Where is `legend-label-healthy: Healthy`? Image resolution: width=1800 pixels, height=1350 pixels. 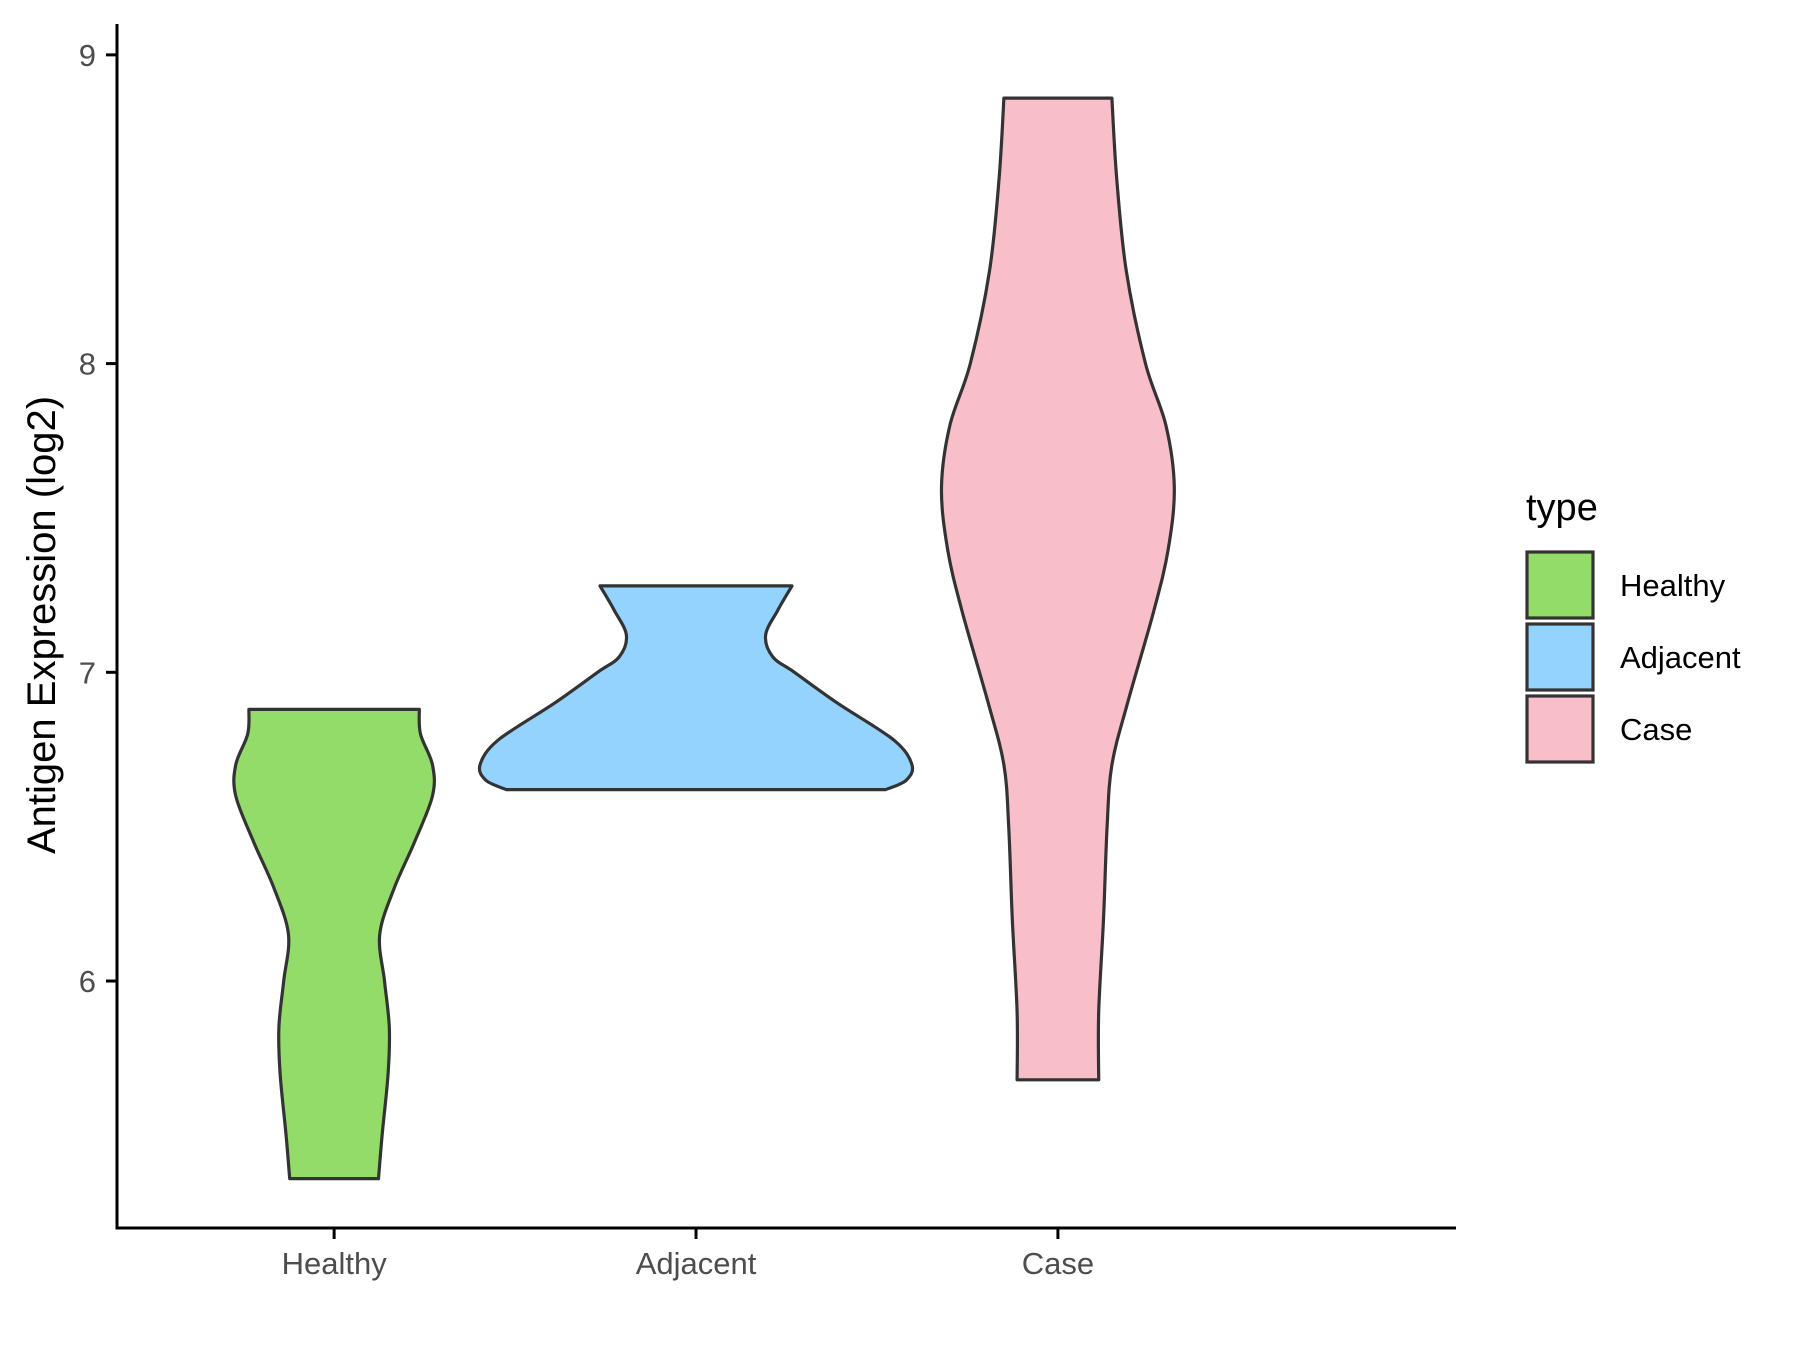 legend-label-healthy: Healthy is located at coordinates (1673, 585).